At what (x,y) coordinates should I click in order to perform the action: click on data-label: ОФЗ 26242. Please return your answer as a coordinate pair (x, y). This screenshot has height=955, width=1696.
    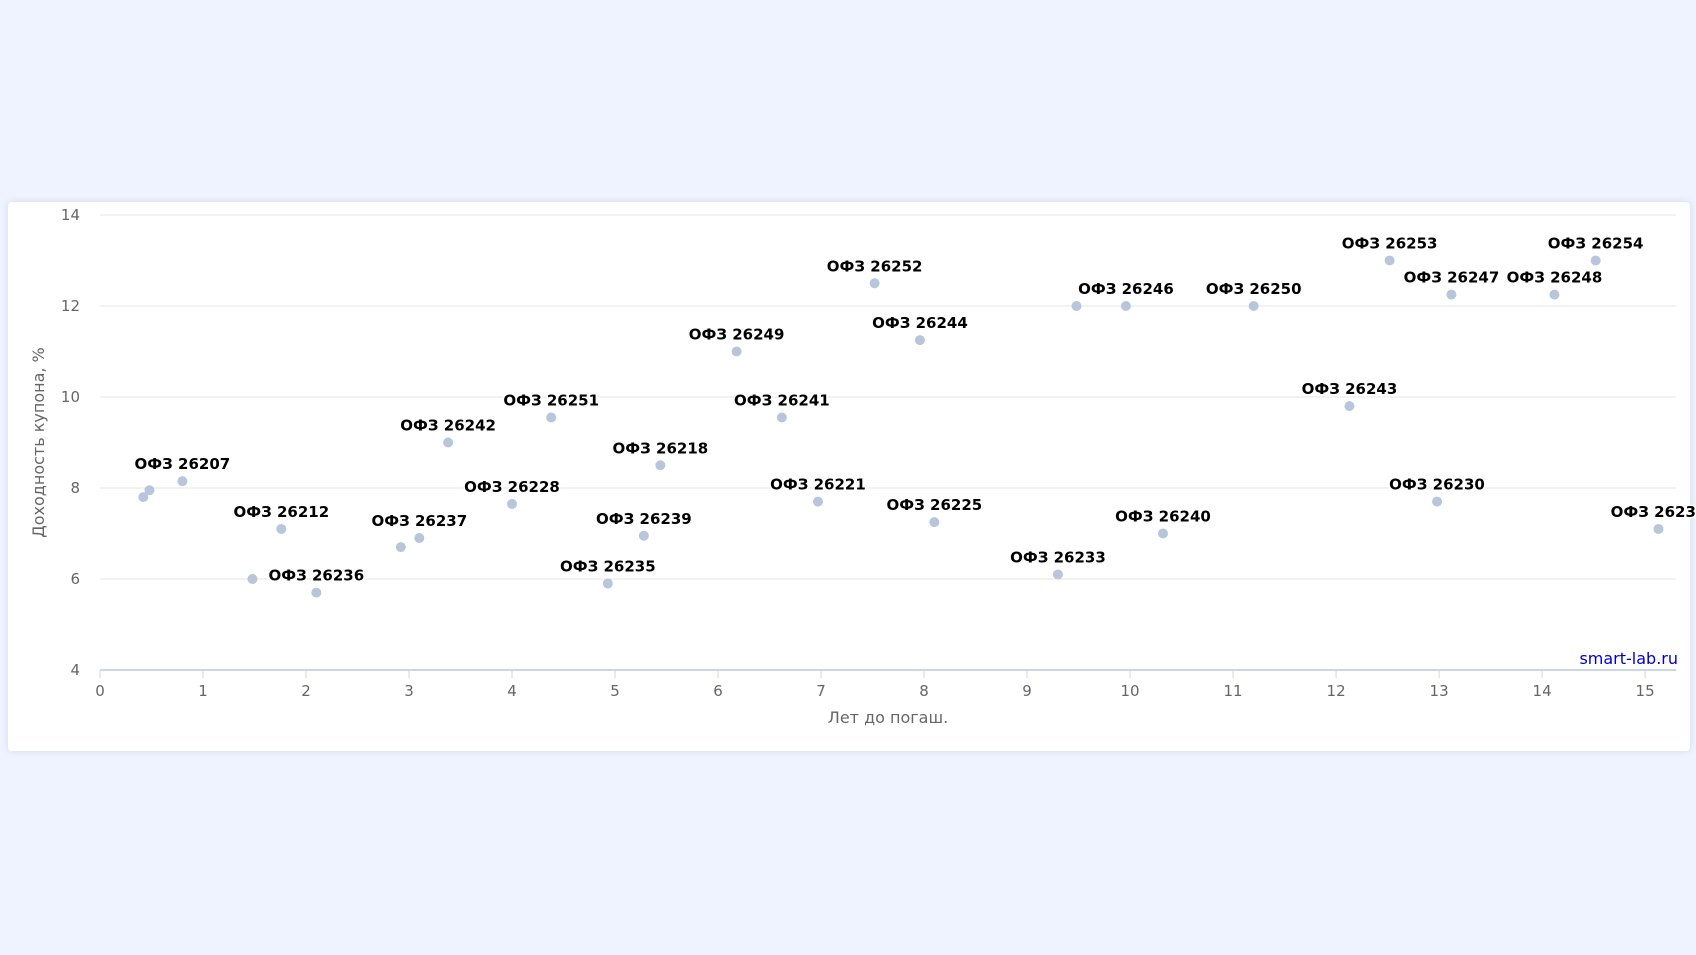
    Looking at the image, I should click on (448, 426).